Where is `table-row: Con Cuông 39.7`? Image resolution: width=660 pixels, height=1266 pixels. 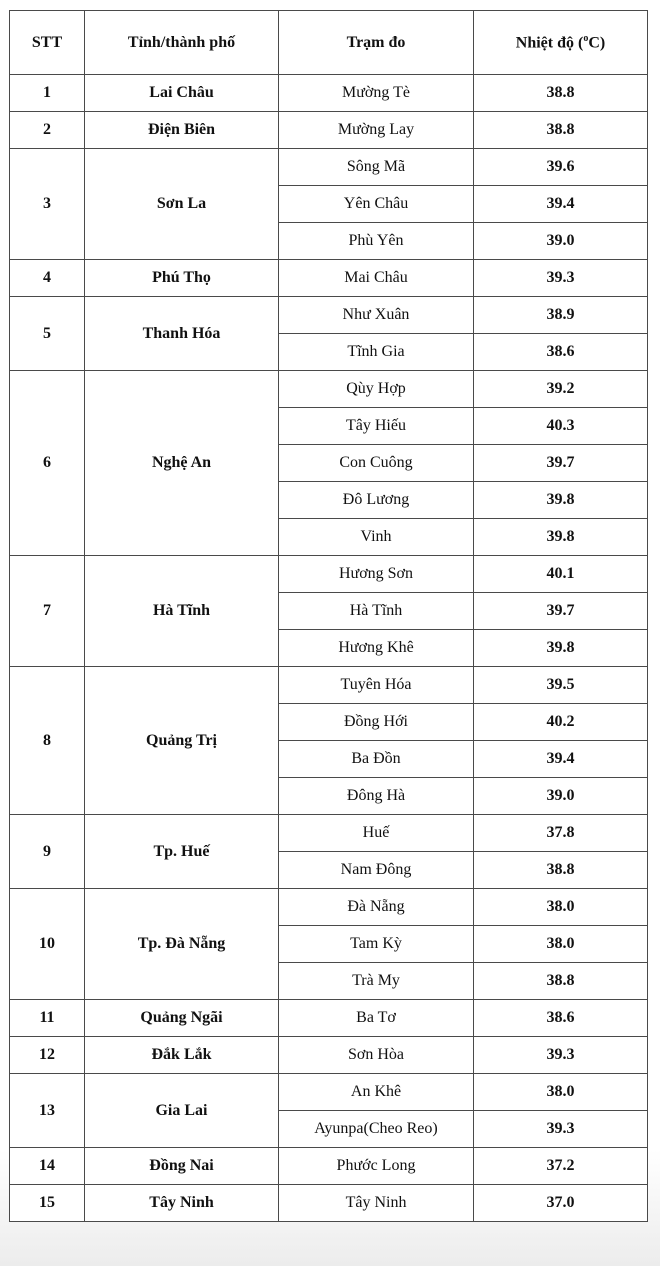 table-row: Con Cuông 39.7 is located at coordinates (329, 463).